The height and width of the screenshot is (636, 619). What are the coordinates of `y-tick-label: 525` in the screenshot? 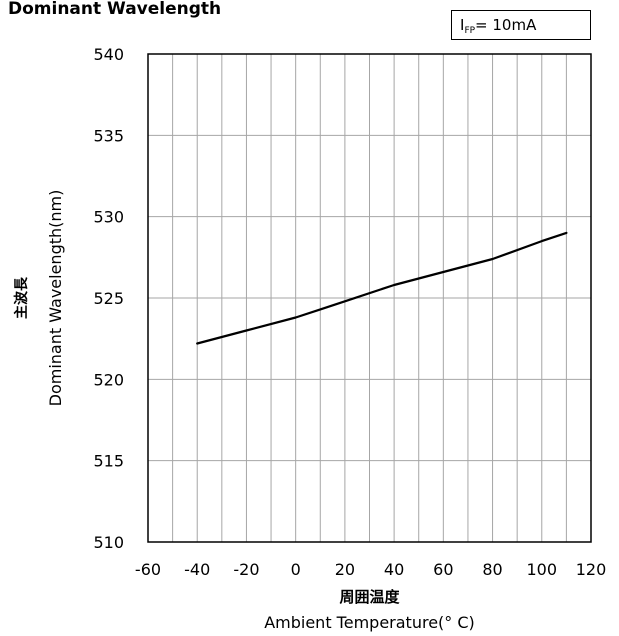 It's located at (108, 298).